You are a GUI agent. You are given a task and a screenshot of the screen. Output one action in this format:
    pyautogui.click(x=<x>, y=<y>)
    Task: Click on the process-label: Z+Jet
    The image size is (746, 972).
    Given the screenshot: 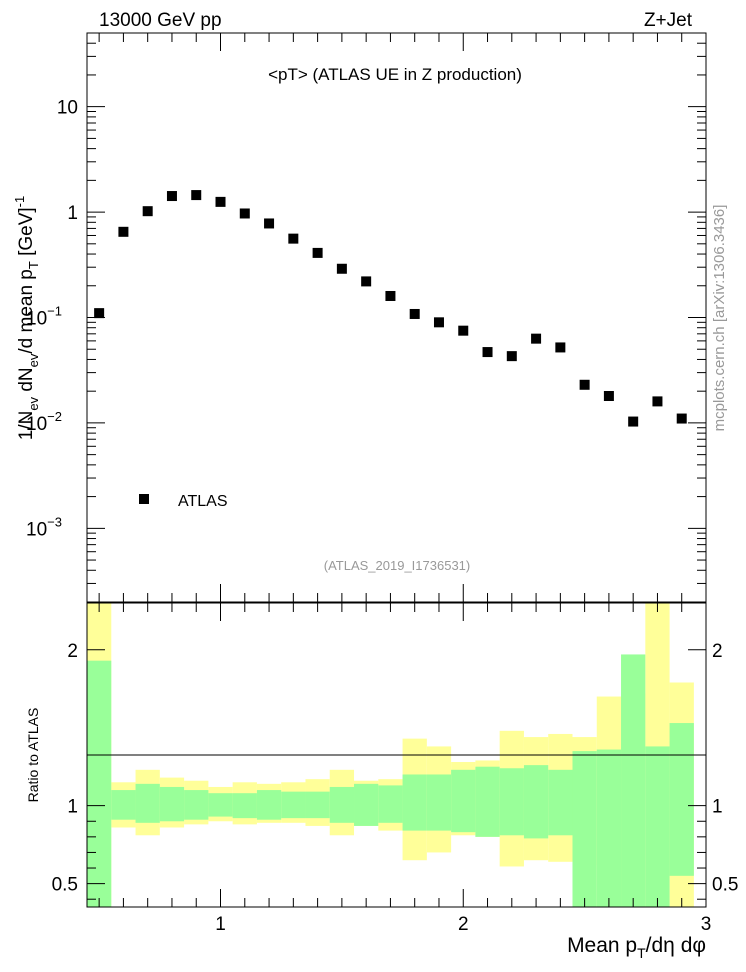 What is the action you would take?
    pyautogui.click(x=668, y=20)
    